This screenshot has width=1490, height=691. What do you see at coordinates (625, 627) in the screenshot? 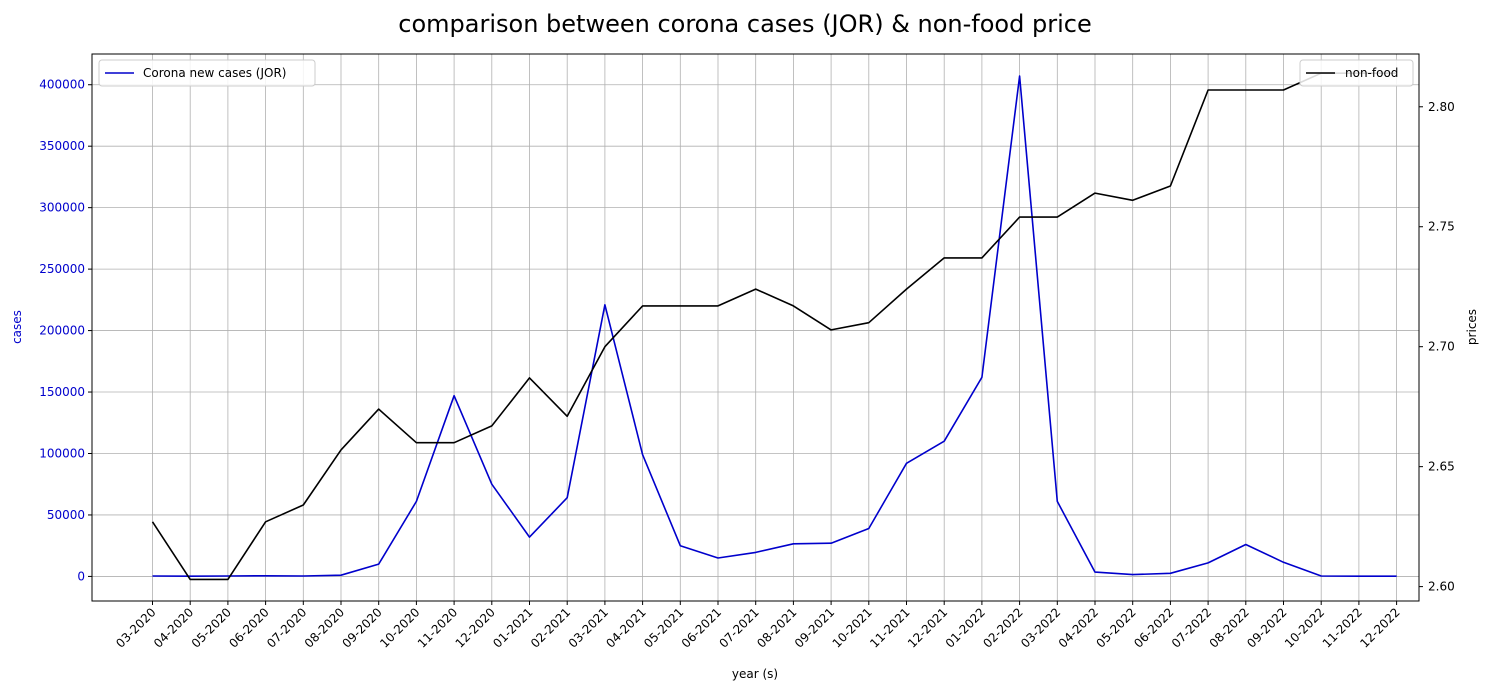
I see `x-tick-label: 04-2021` at bounding box center [625, 627].